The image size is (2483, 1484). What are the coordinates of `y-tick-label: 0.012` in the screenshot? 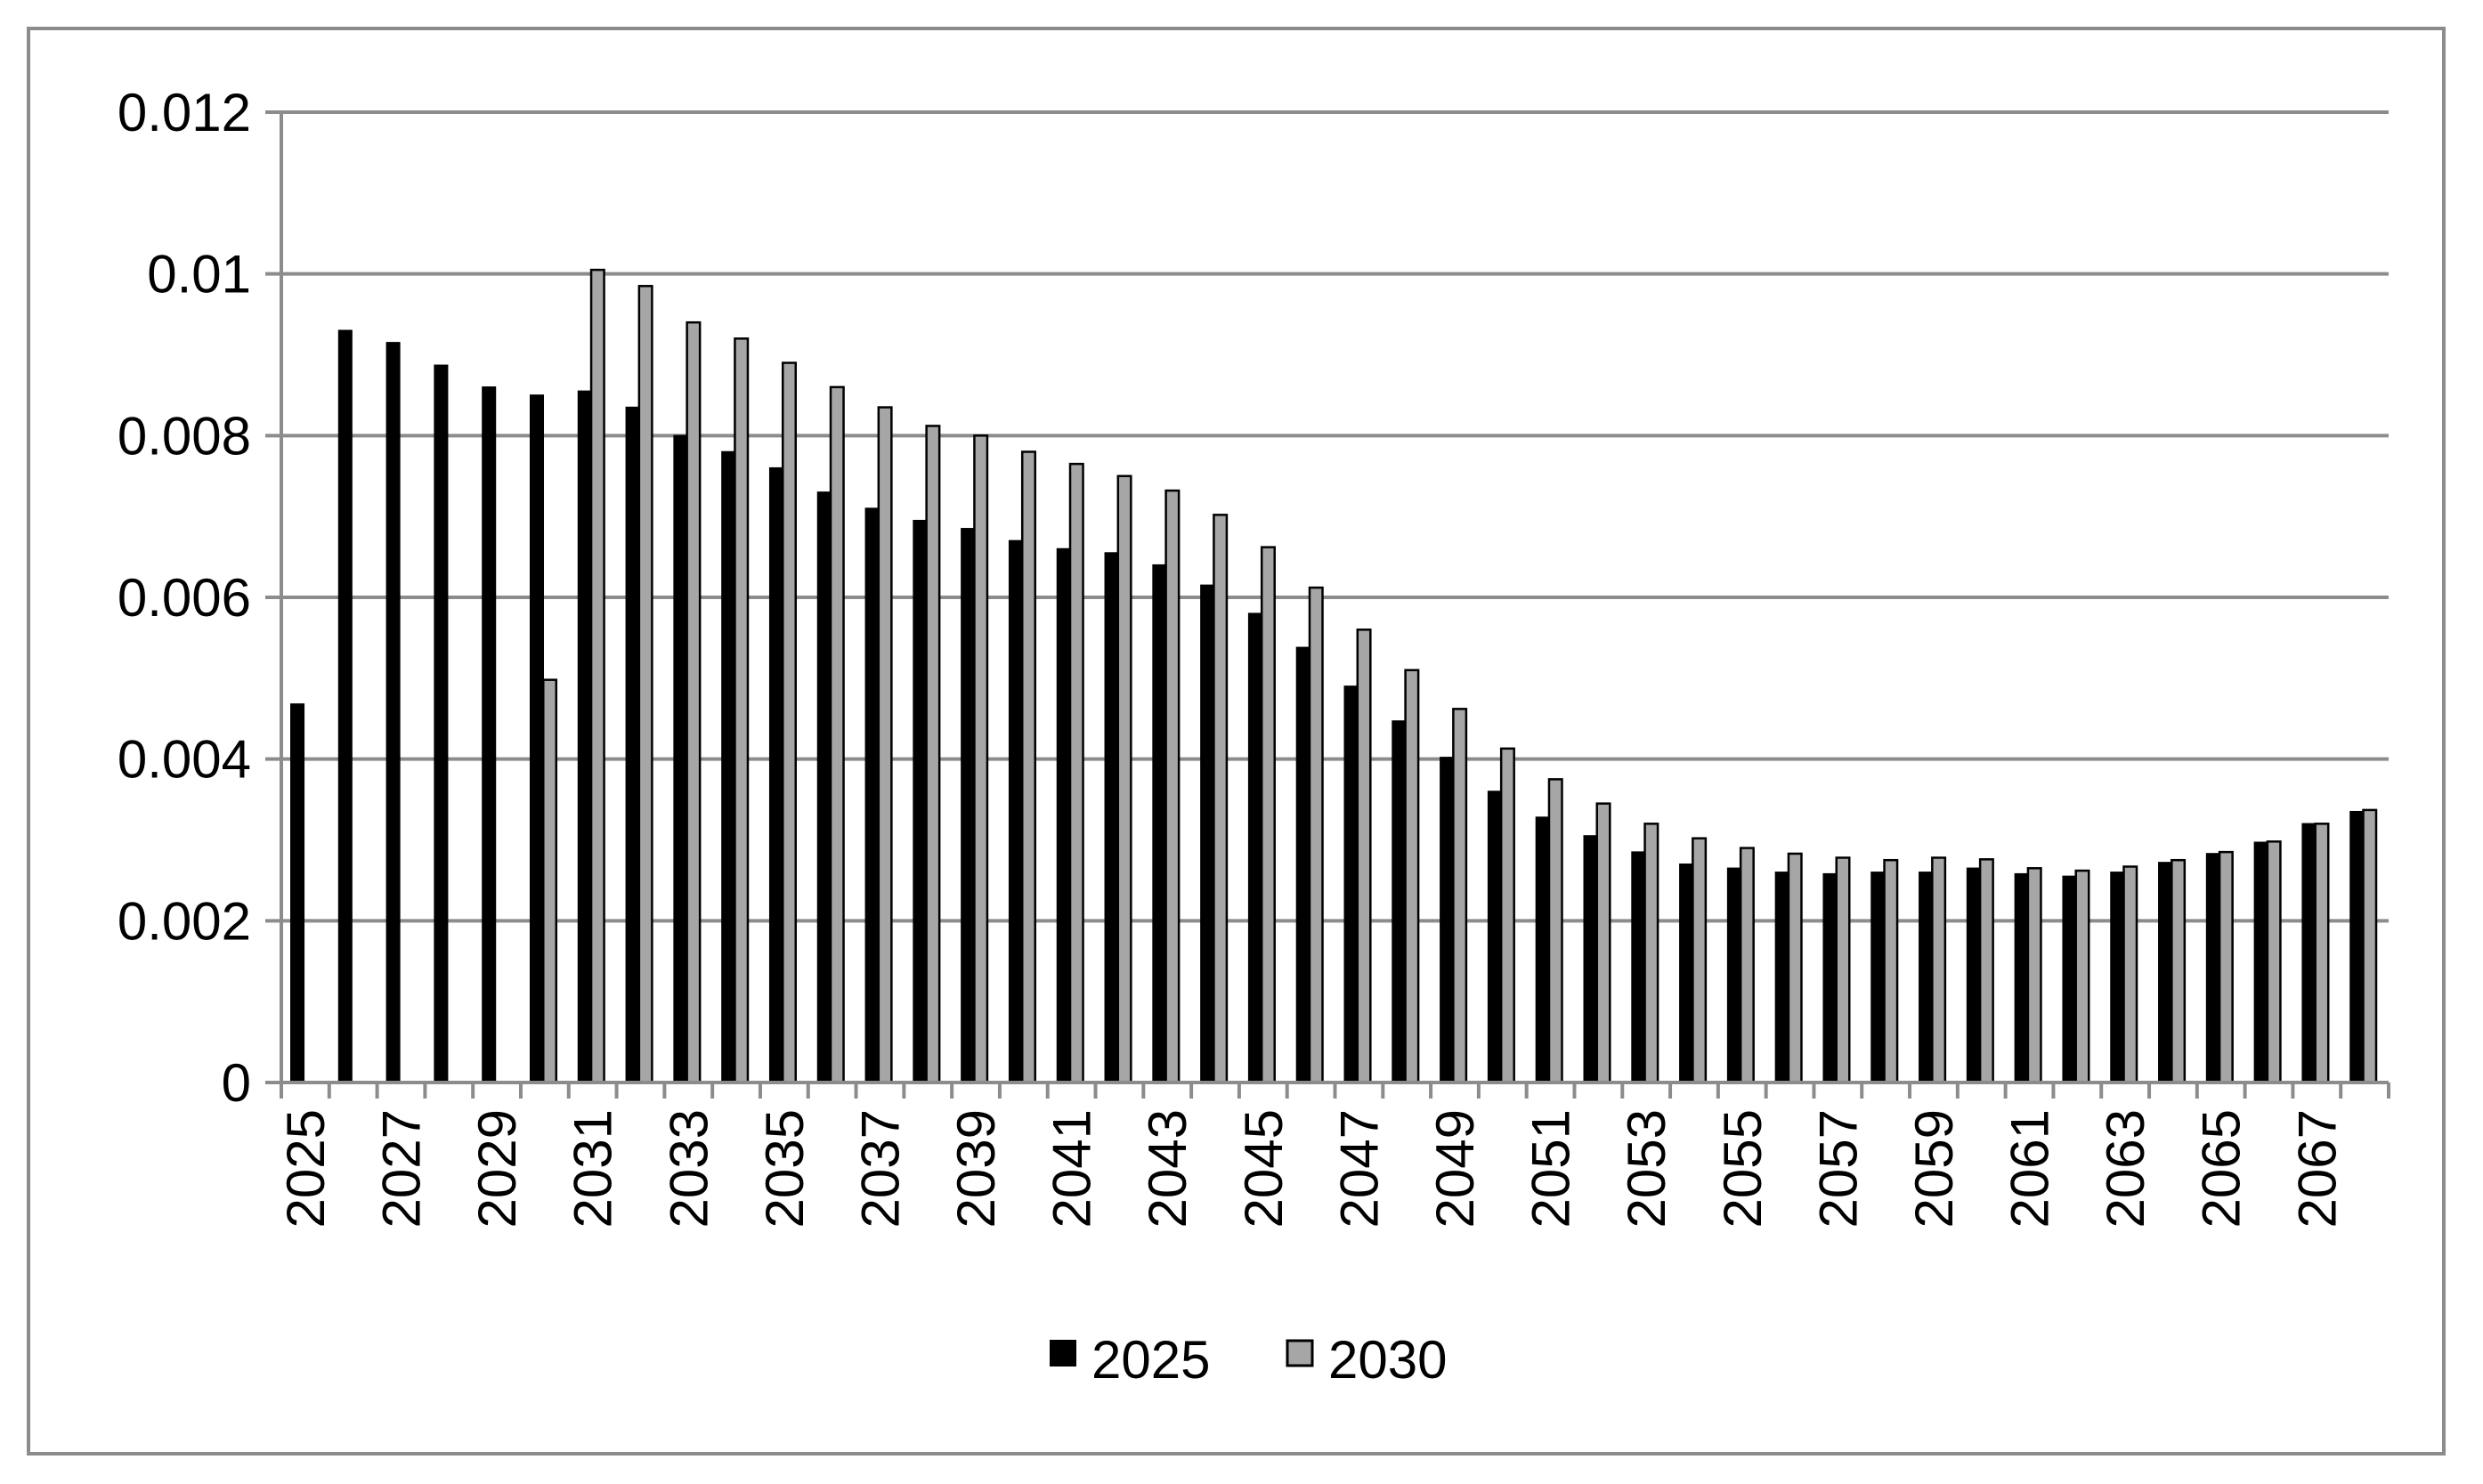 It's located at (184, 112).